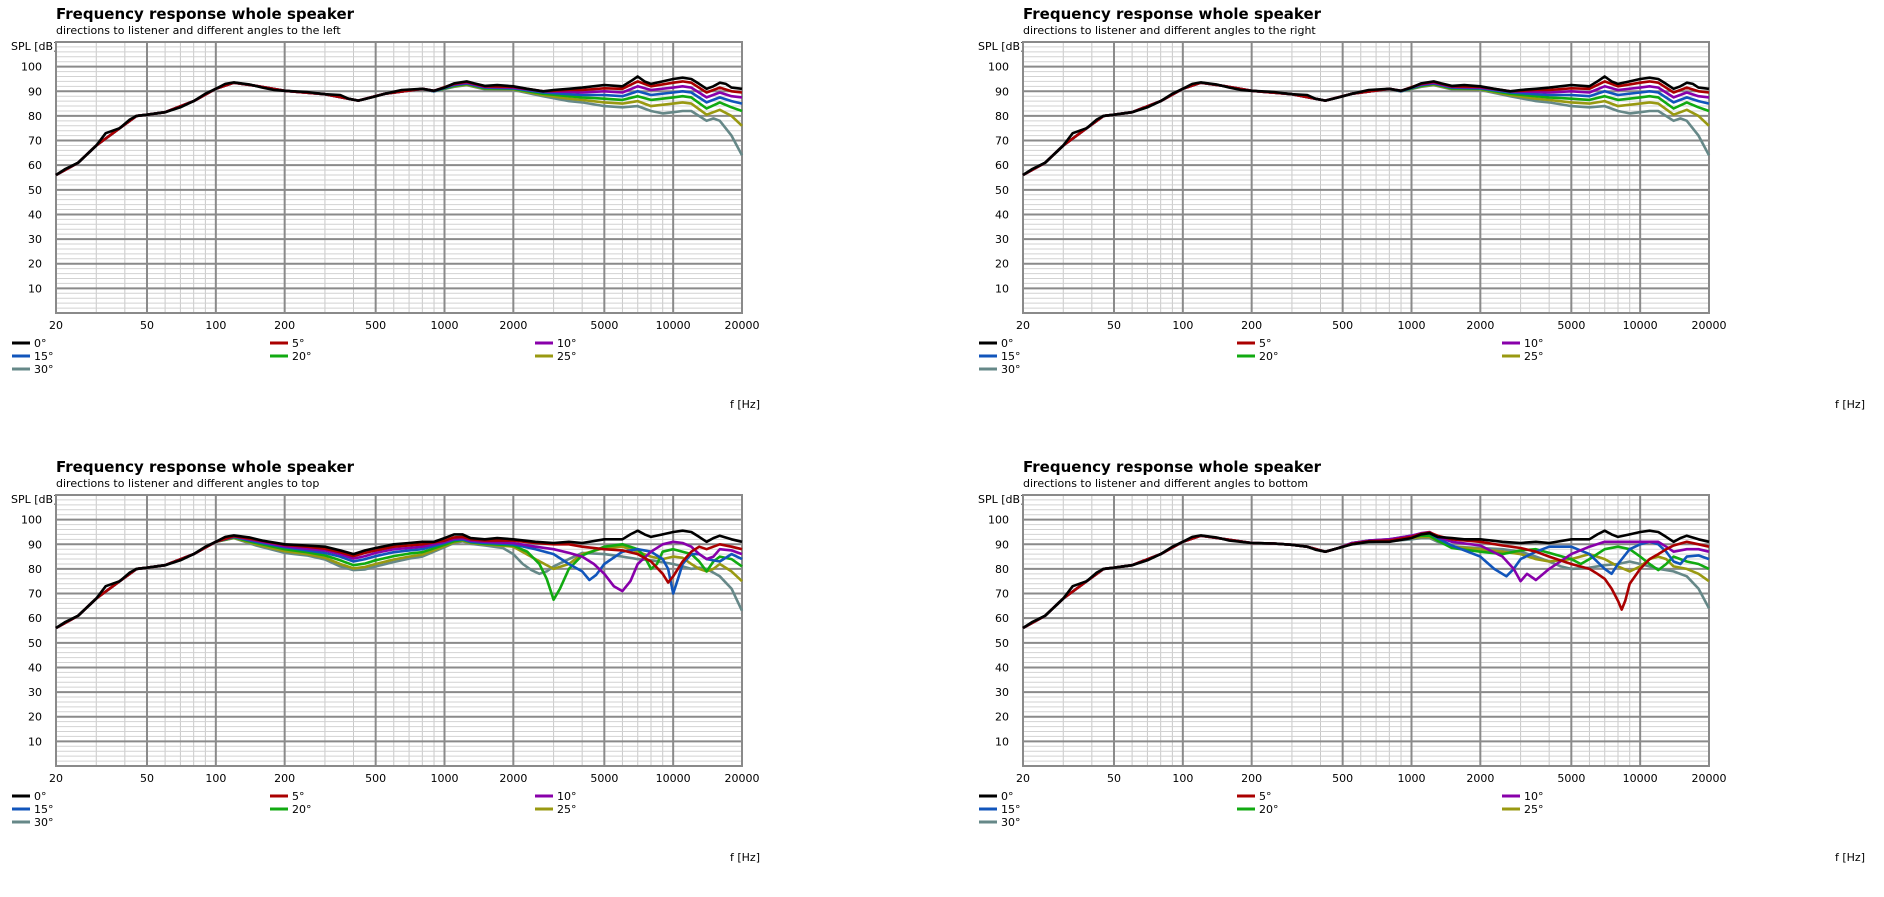  Describe the element at coordinates (1002, 717) in the screenshot. I see `y-tick-label: 20` at that location.